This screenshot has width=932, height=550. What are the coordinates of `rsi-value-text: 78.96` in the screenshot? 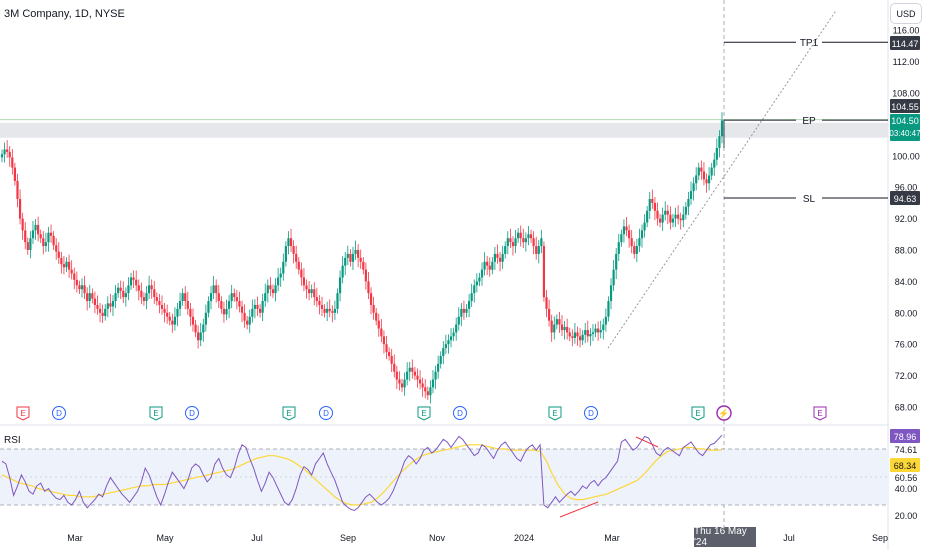 It's located at (905, 437).